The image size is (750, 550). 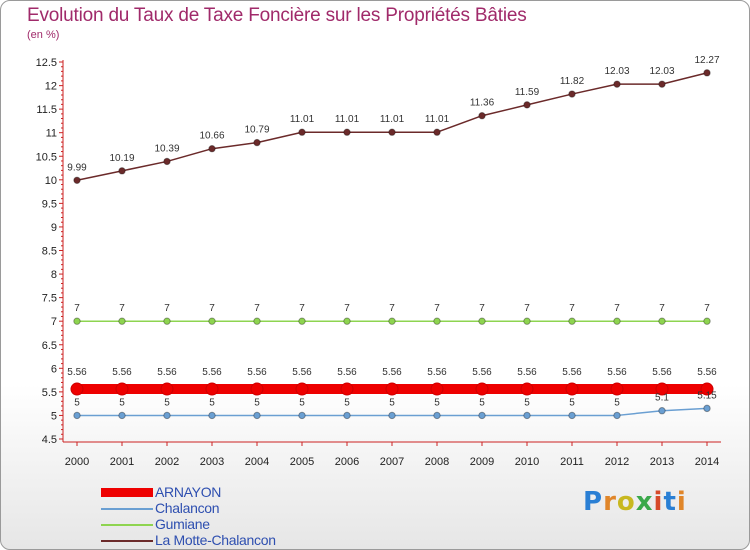 What do you see at coordinates (49, 440) in the screenshot?
I see `y-tick-label: 4.5` at bounding box center [49, 440].